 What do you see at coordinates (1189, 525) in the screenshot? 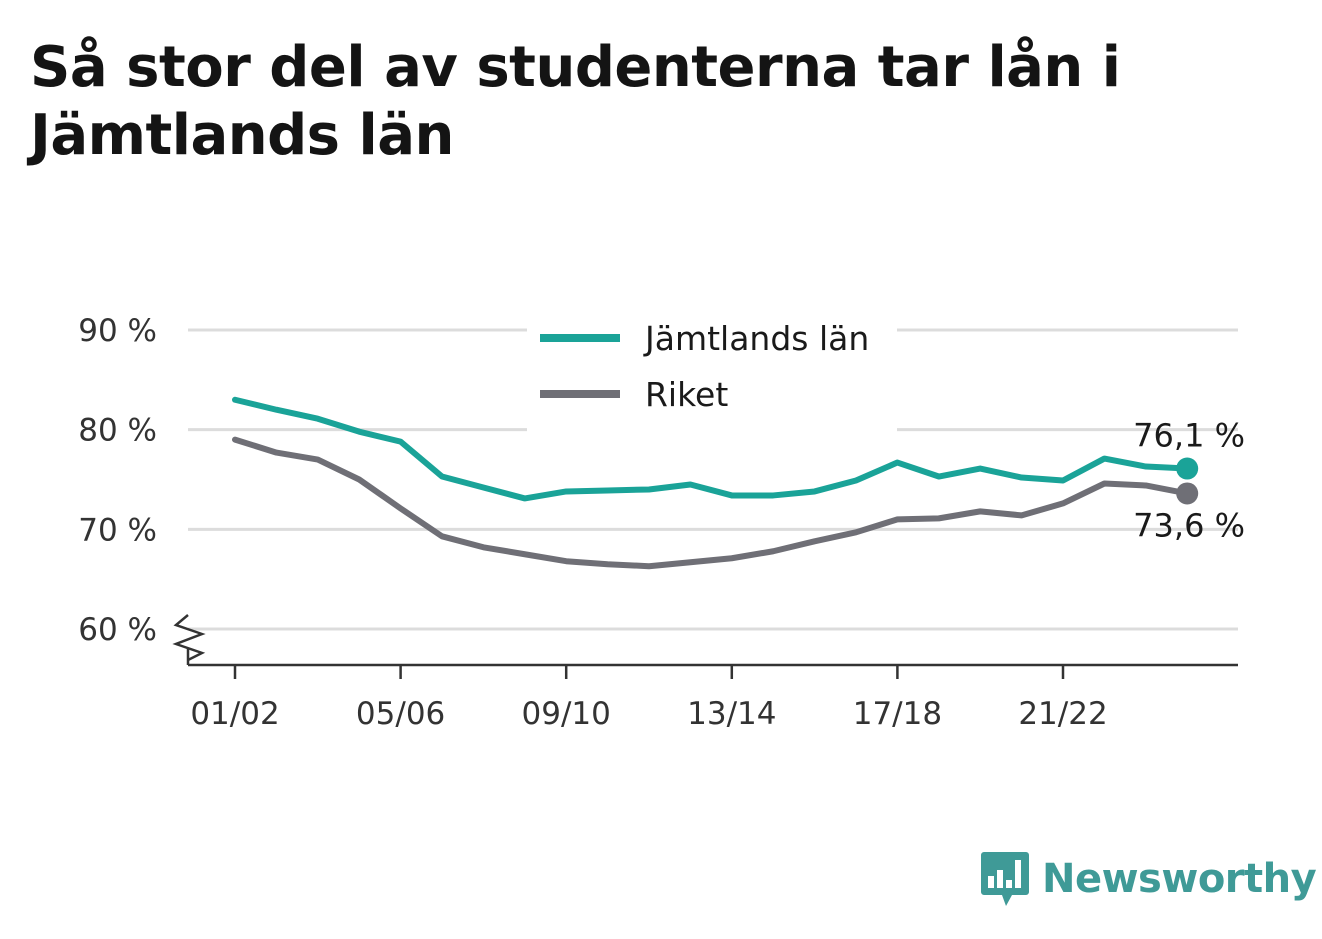
I see `end-label-riket: 73,6 %` at bounding box center [1189, 525].